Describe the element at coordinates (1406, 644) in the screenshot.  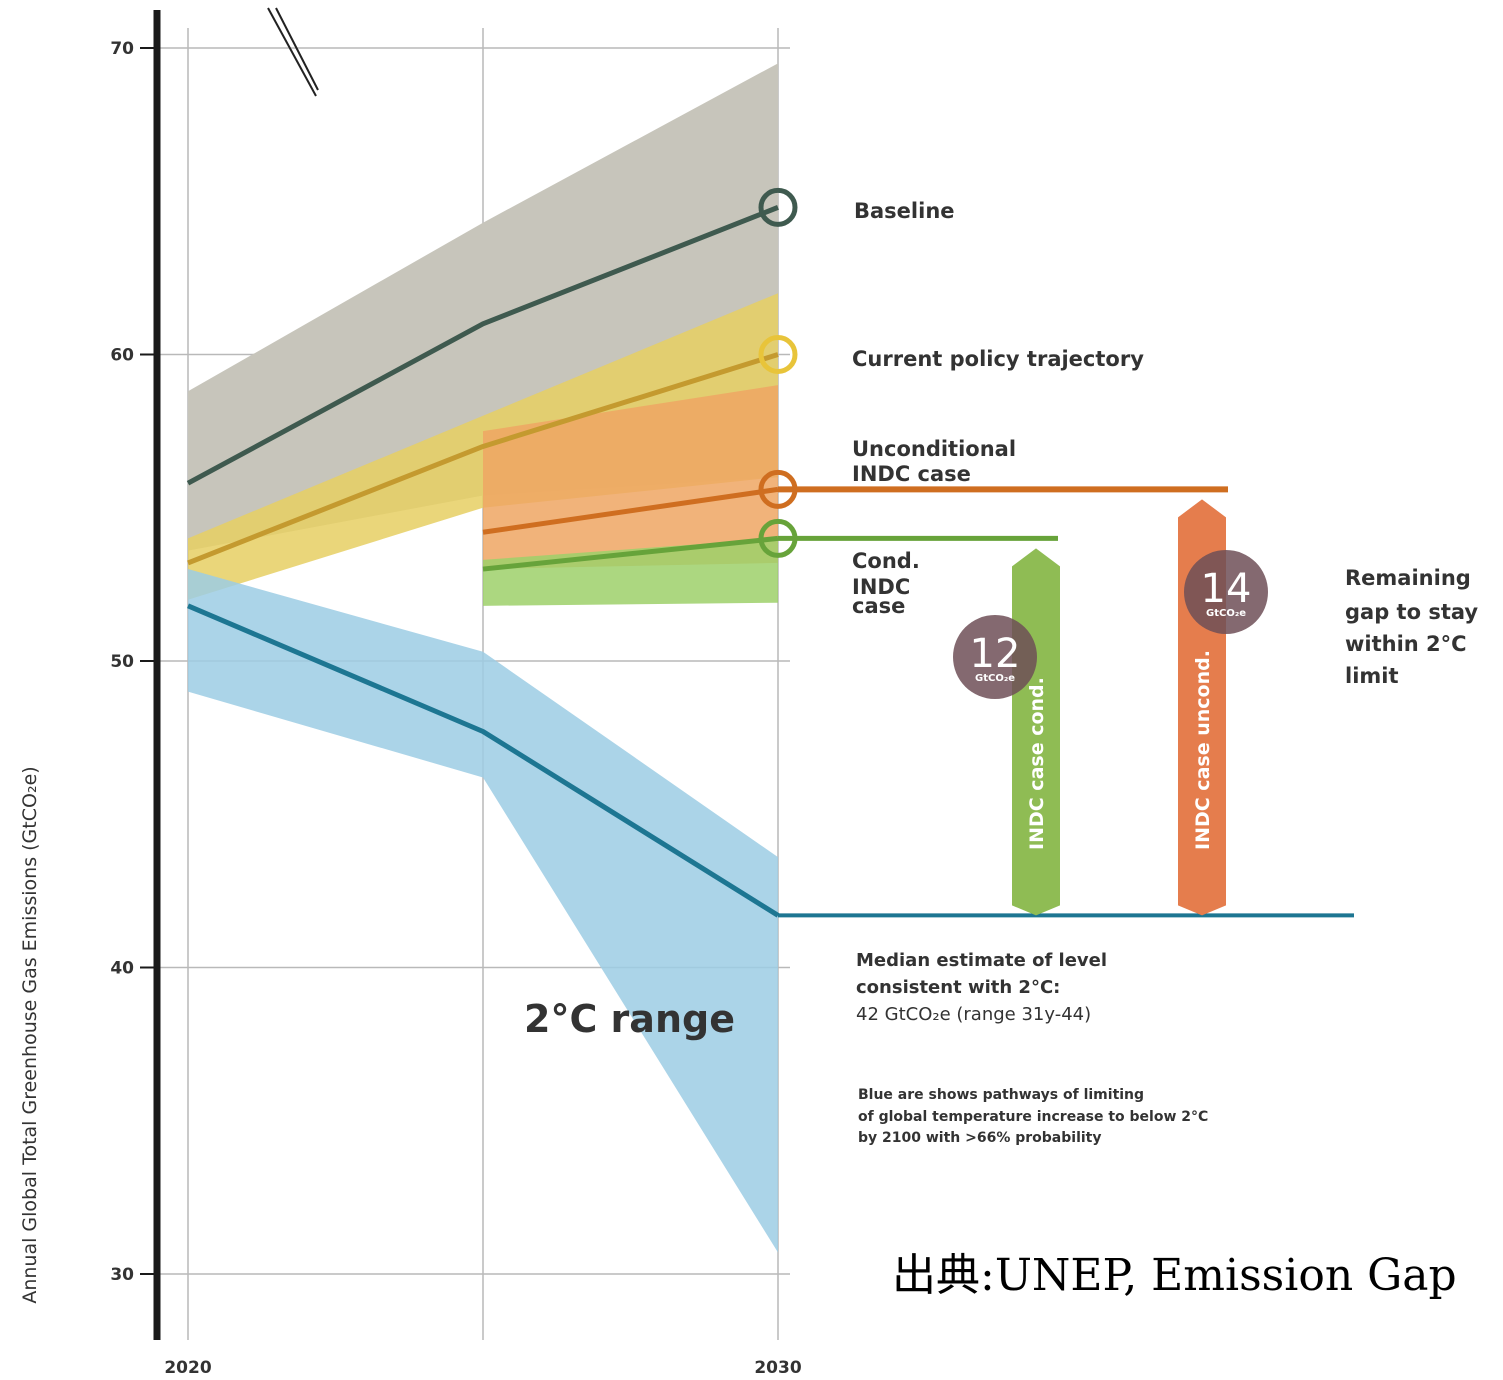
I see `label-gap-3: within 2°C` at that location.